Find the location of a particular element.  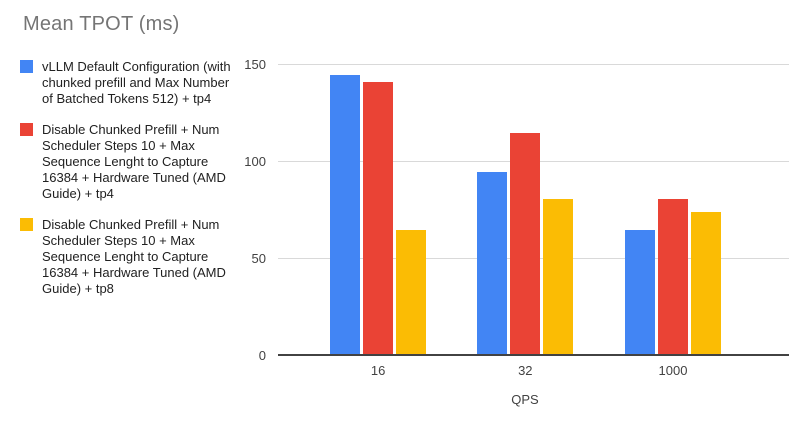

chart-title: Mean TPOT (ms) is located at coordinates (101, 24).